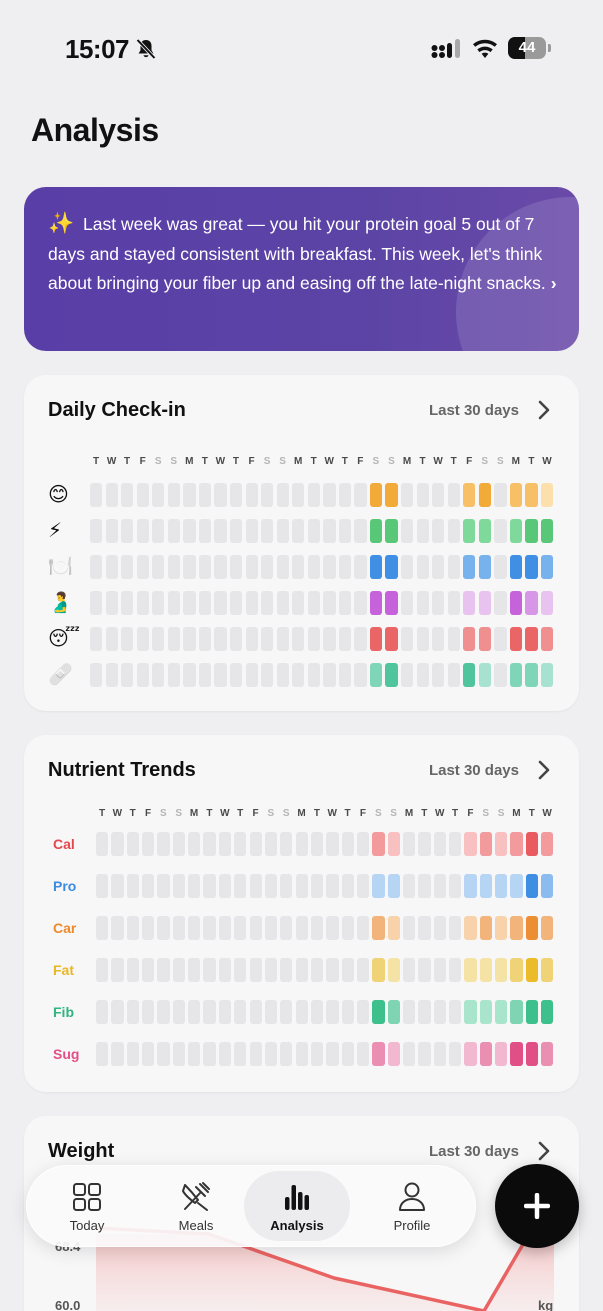  I want to click on tab-today: Today, so click(87, 1206).